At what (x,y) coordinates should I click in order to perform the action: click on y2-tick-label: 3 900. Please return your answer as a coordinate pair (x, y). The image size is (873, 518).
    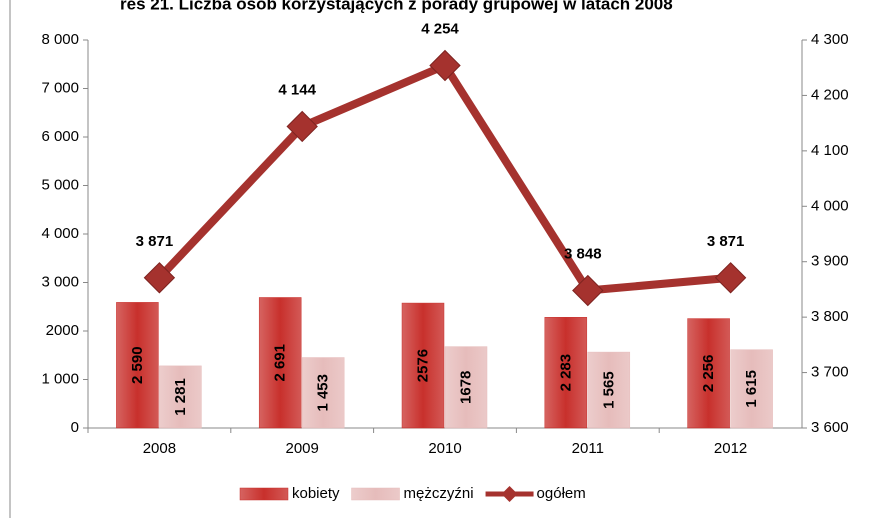
    Looking at the image, I should click on (830, 261).